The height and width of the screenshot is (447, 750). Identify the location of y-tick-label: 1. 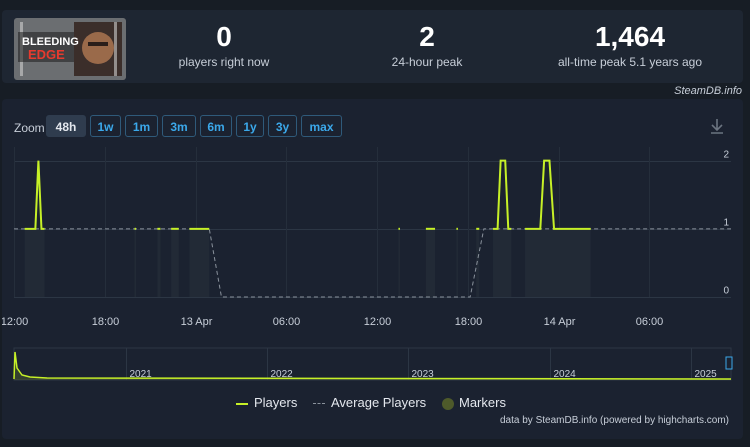
(726, 223).